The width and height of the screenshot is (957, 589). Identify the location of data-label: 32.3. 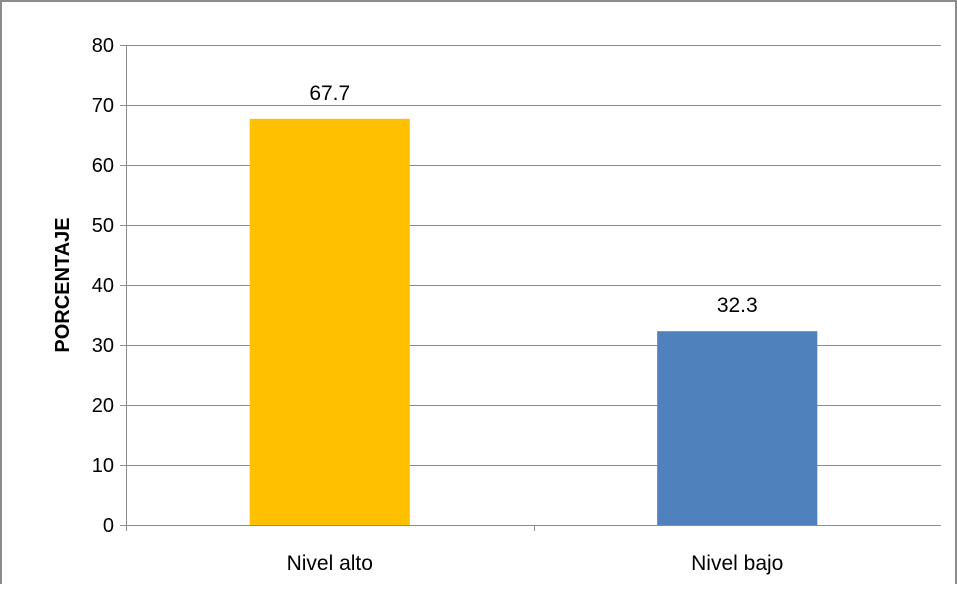
(737, 305).